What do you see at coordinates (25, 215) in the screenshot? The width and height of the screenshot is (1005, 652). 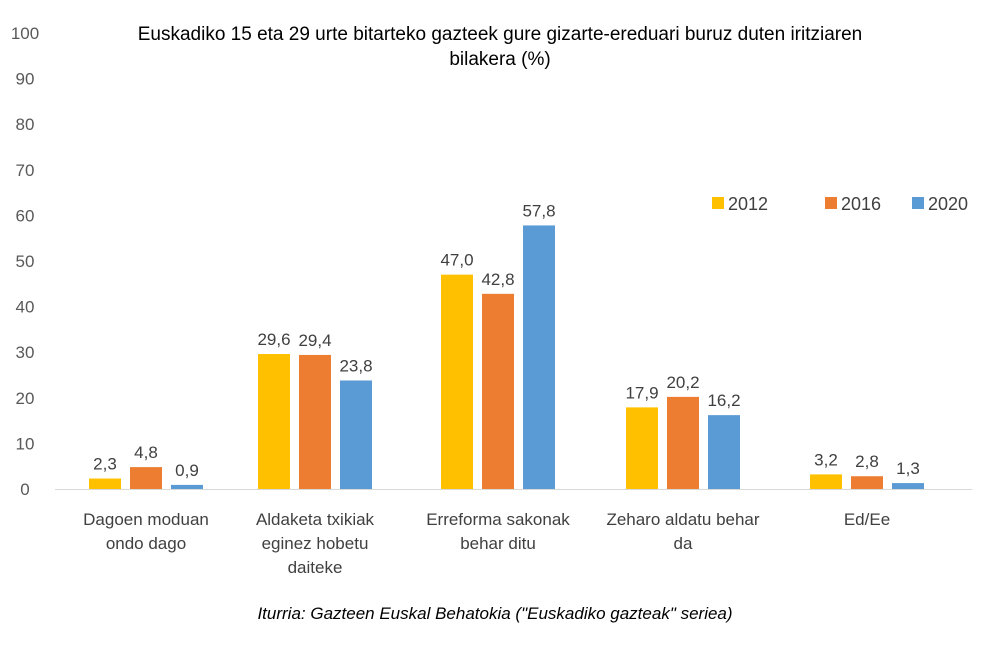 I see `y-tick-label: 60` at bounding box center [25, 215].